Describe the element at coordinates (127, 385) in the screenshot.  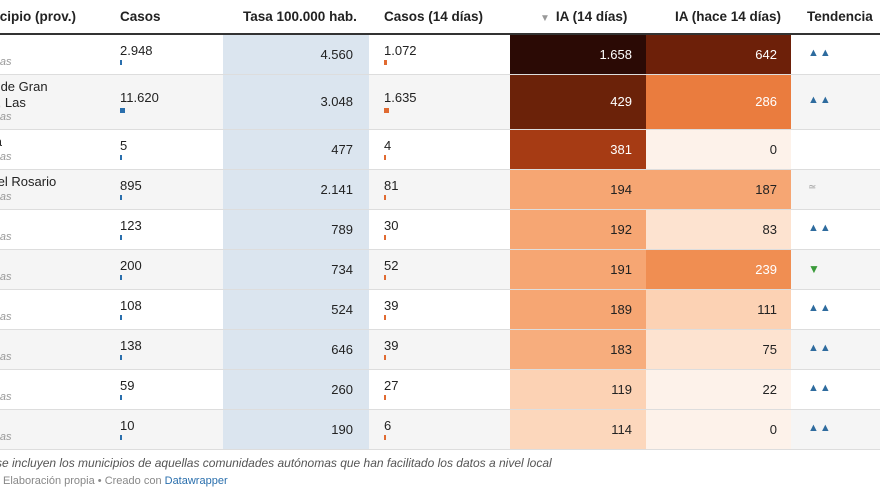
I see `casos-value: 59` at that location.